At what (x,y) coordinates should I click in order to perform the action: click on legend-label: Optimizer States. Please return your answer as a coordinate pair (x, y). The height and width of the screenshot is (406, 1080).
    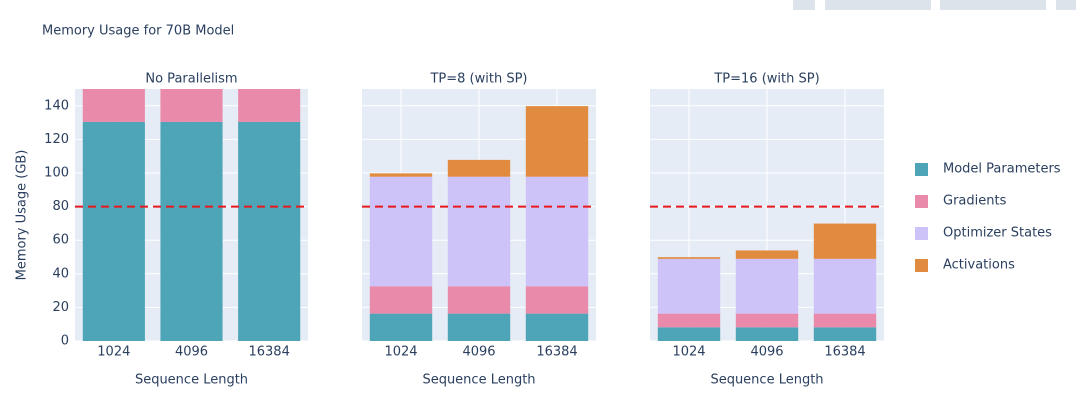
    Looking at the image, I should click on (997, 233).